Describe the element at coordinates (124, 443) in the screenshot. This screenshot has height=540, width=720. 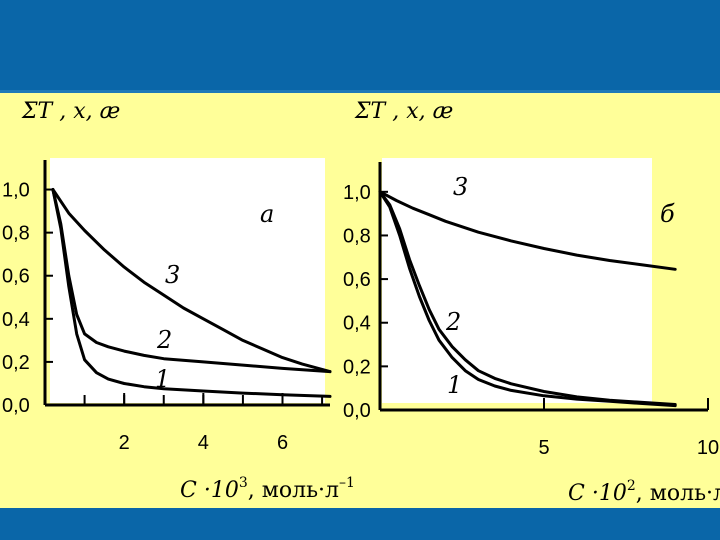
I see `x-tick-label: 2` at that location.